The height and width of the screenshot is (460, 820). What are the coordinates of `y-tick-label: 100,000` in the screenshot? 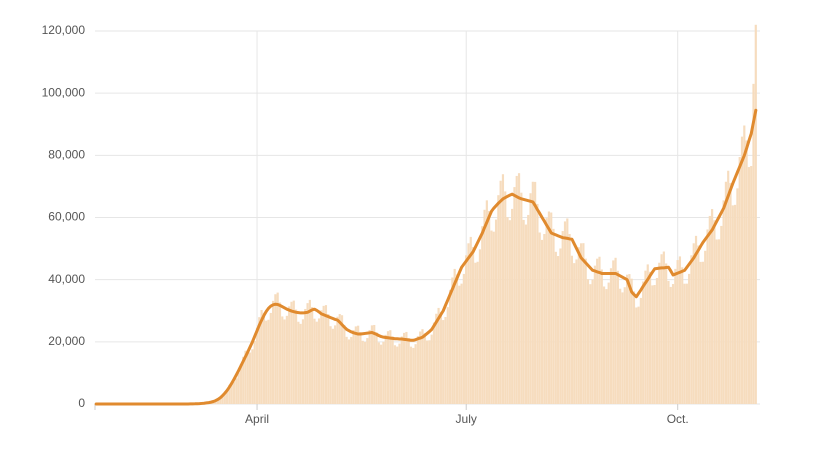 It's located at (64, 92).